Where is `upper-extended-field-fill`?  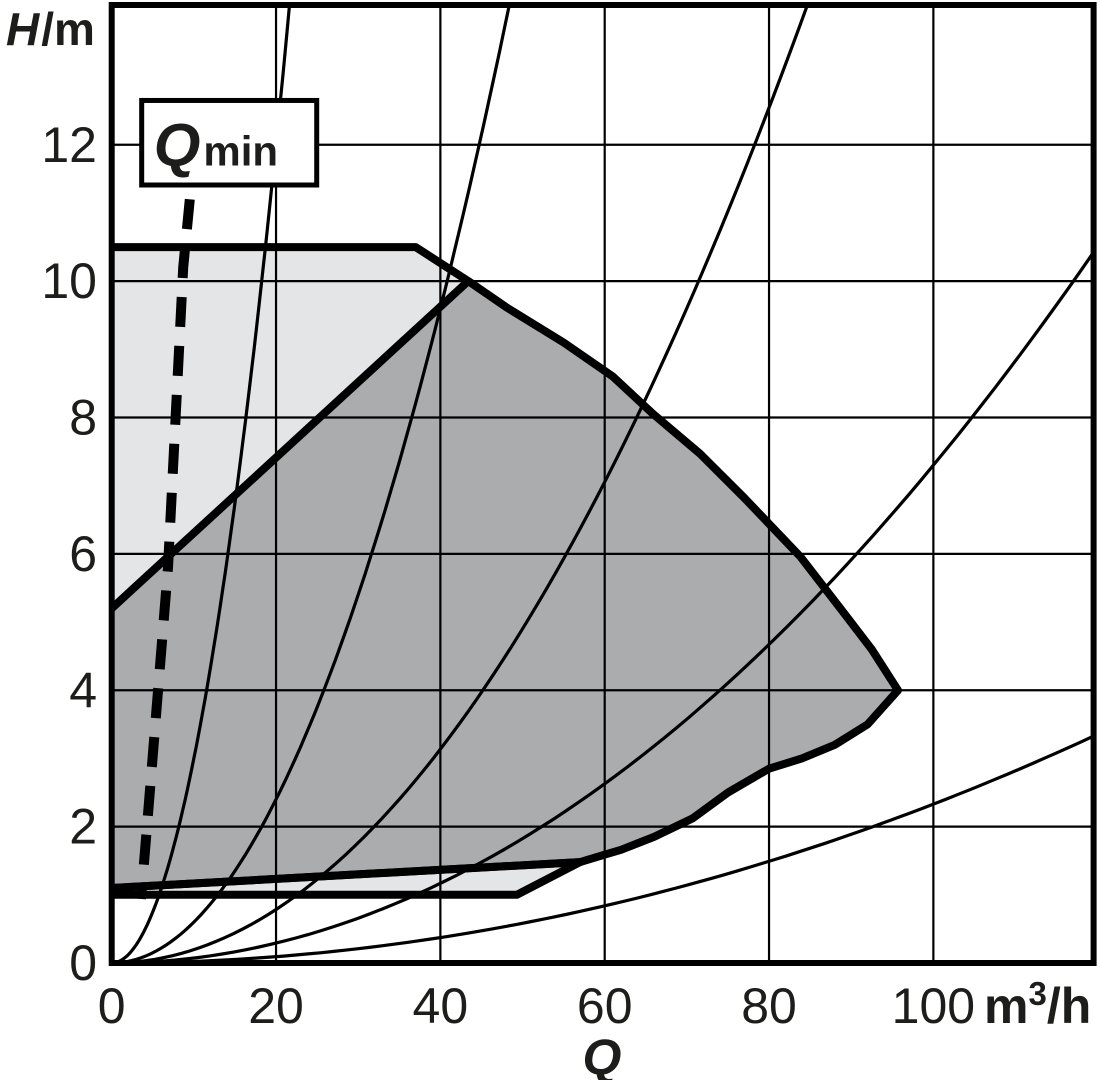 upper-extended-field-fill is located at coordinates (290, 428).